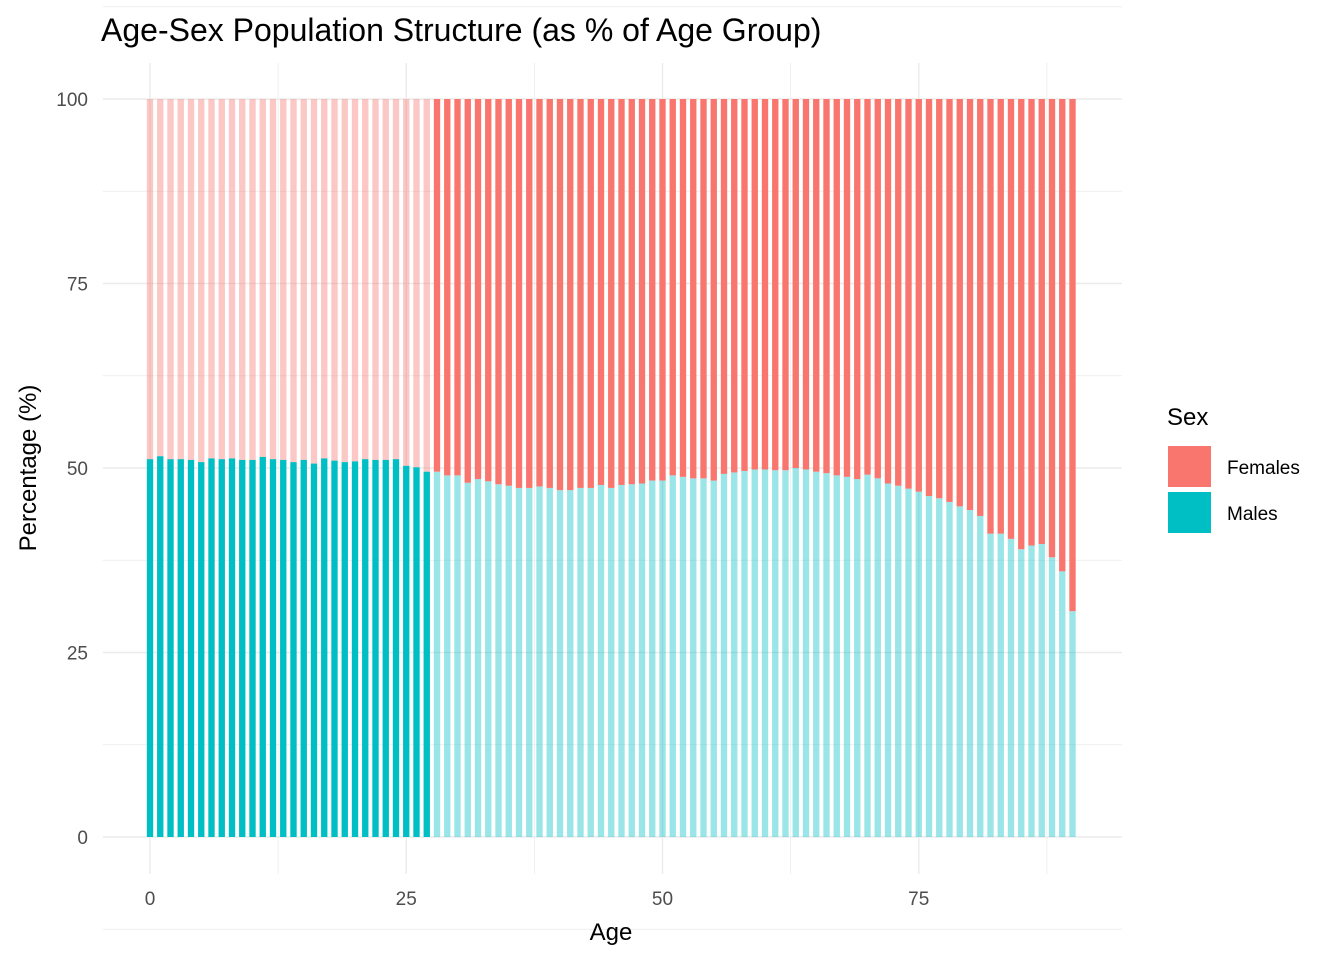  I want to click on x-tick-label: 25, so click(406, 899).